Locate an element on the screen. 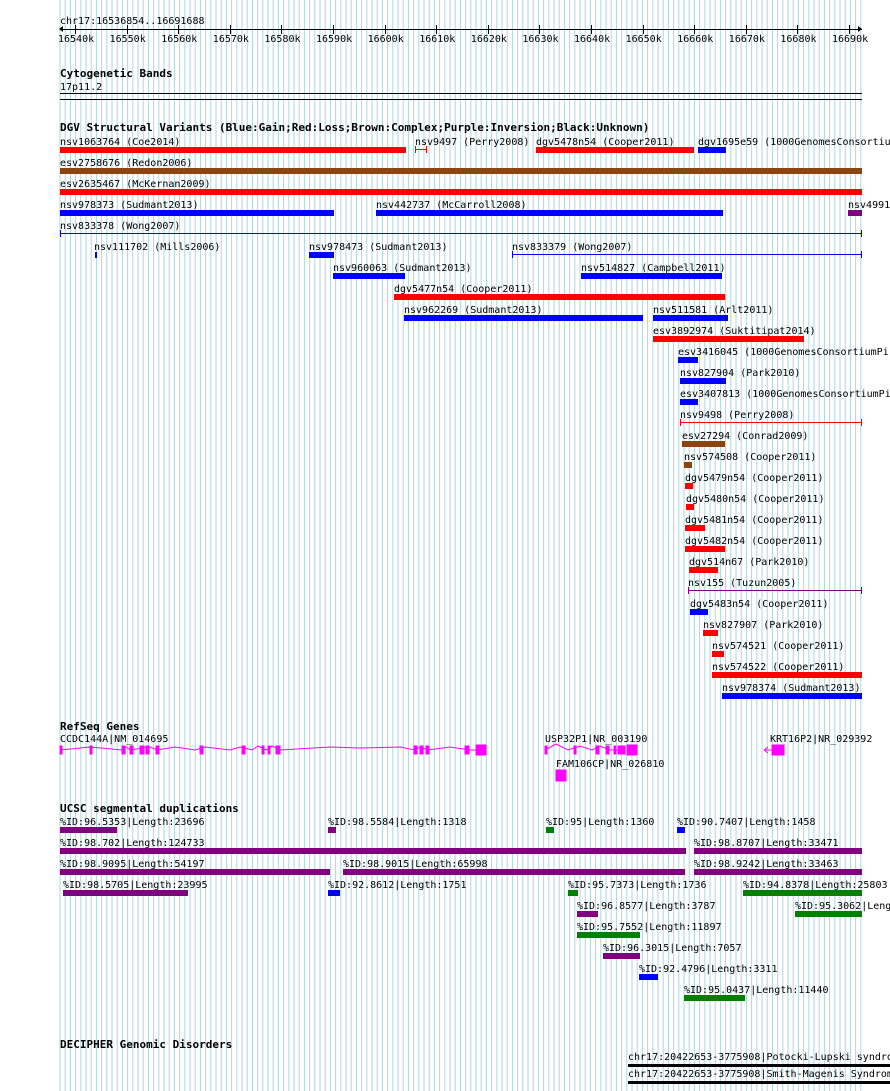 This screenshot has height=1091, width=890. dgv-variant-label: esv3416045 (1000GenomesConsortiumPi is located at coordinates (783, 352).